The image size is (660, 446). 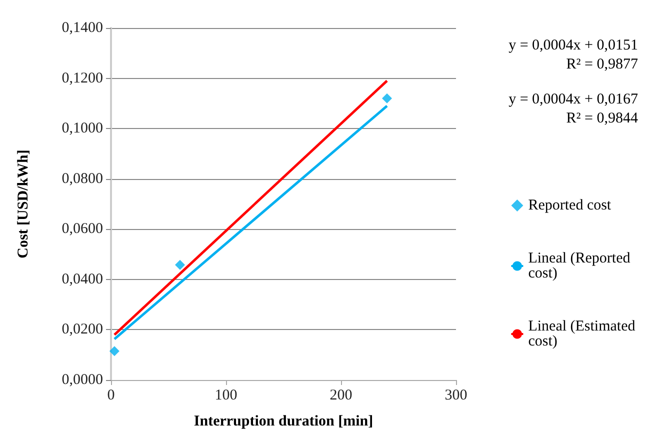 What do you see at coordinates (284, 422) in the screenshot?
I see `x-axis-title: Interruption duration [min]` at bounding box center [284, 422].